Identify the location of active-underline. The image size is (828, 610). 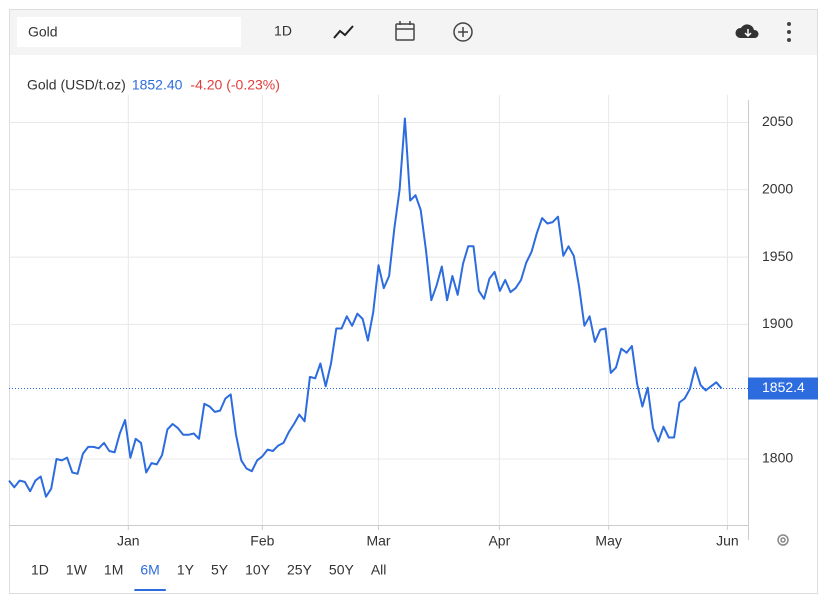
(150, 590).